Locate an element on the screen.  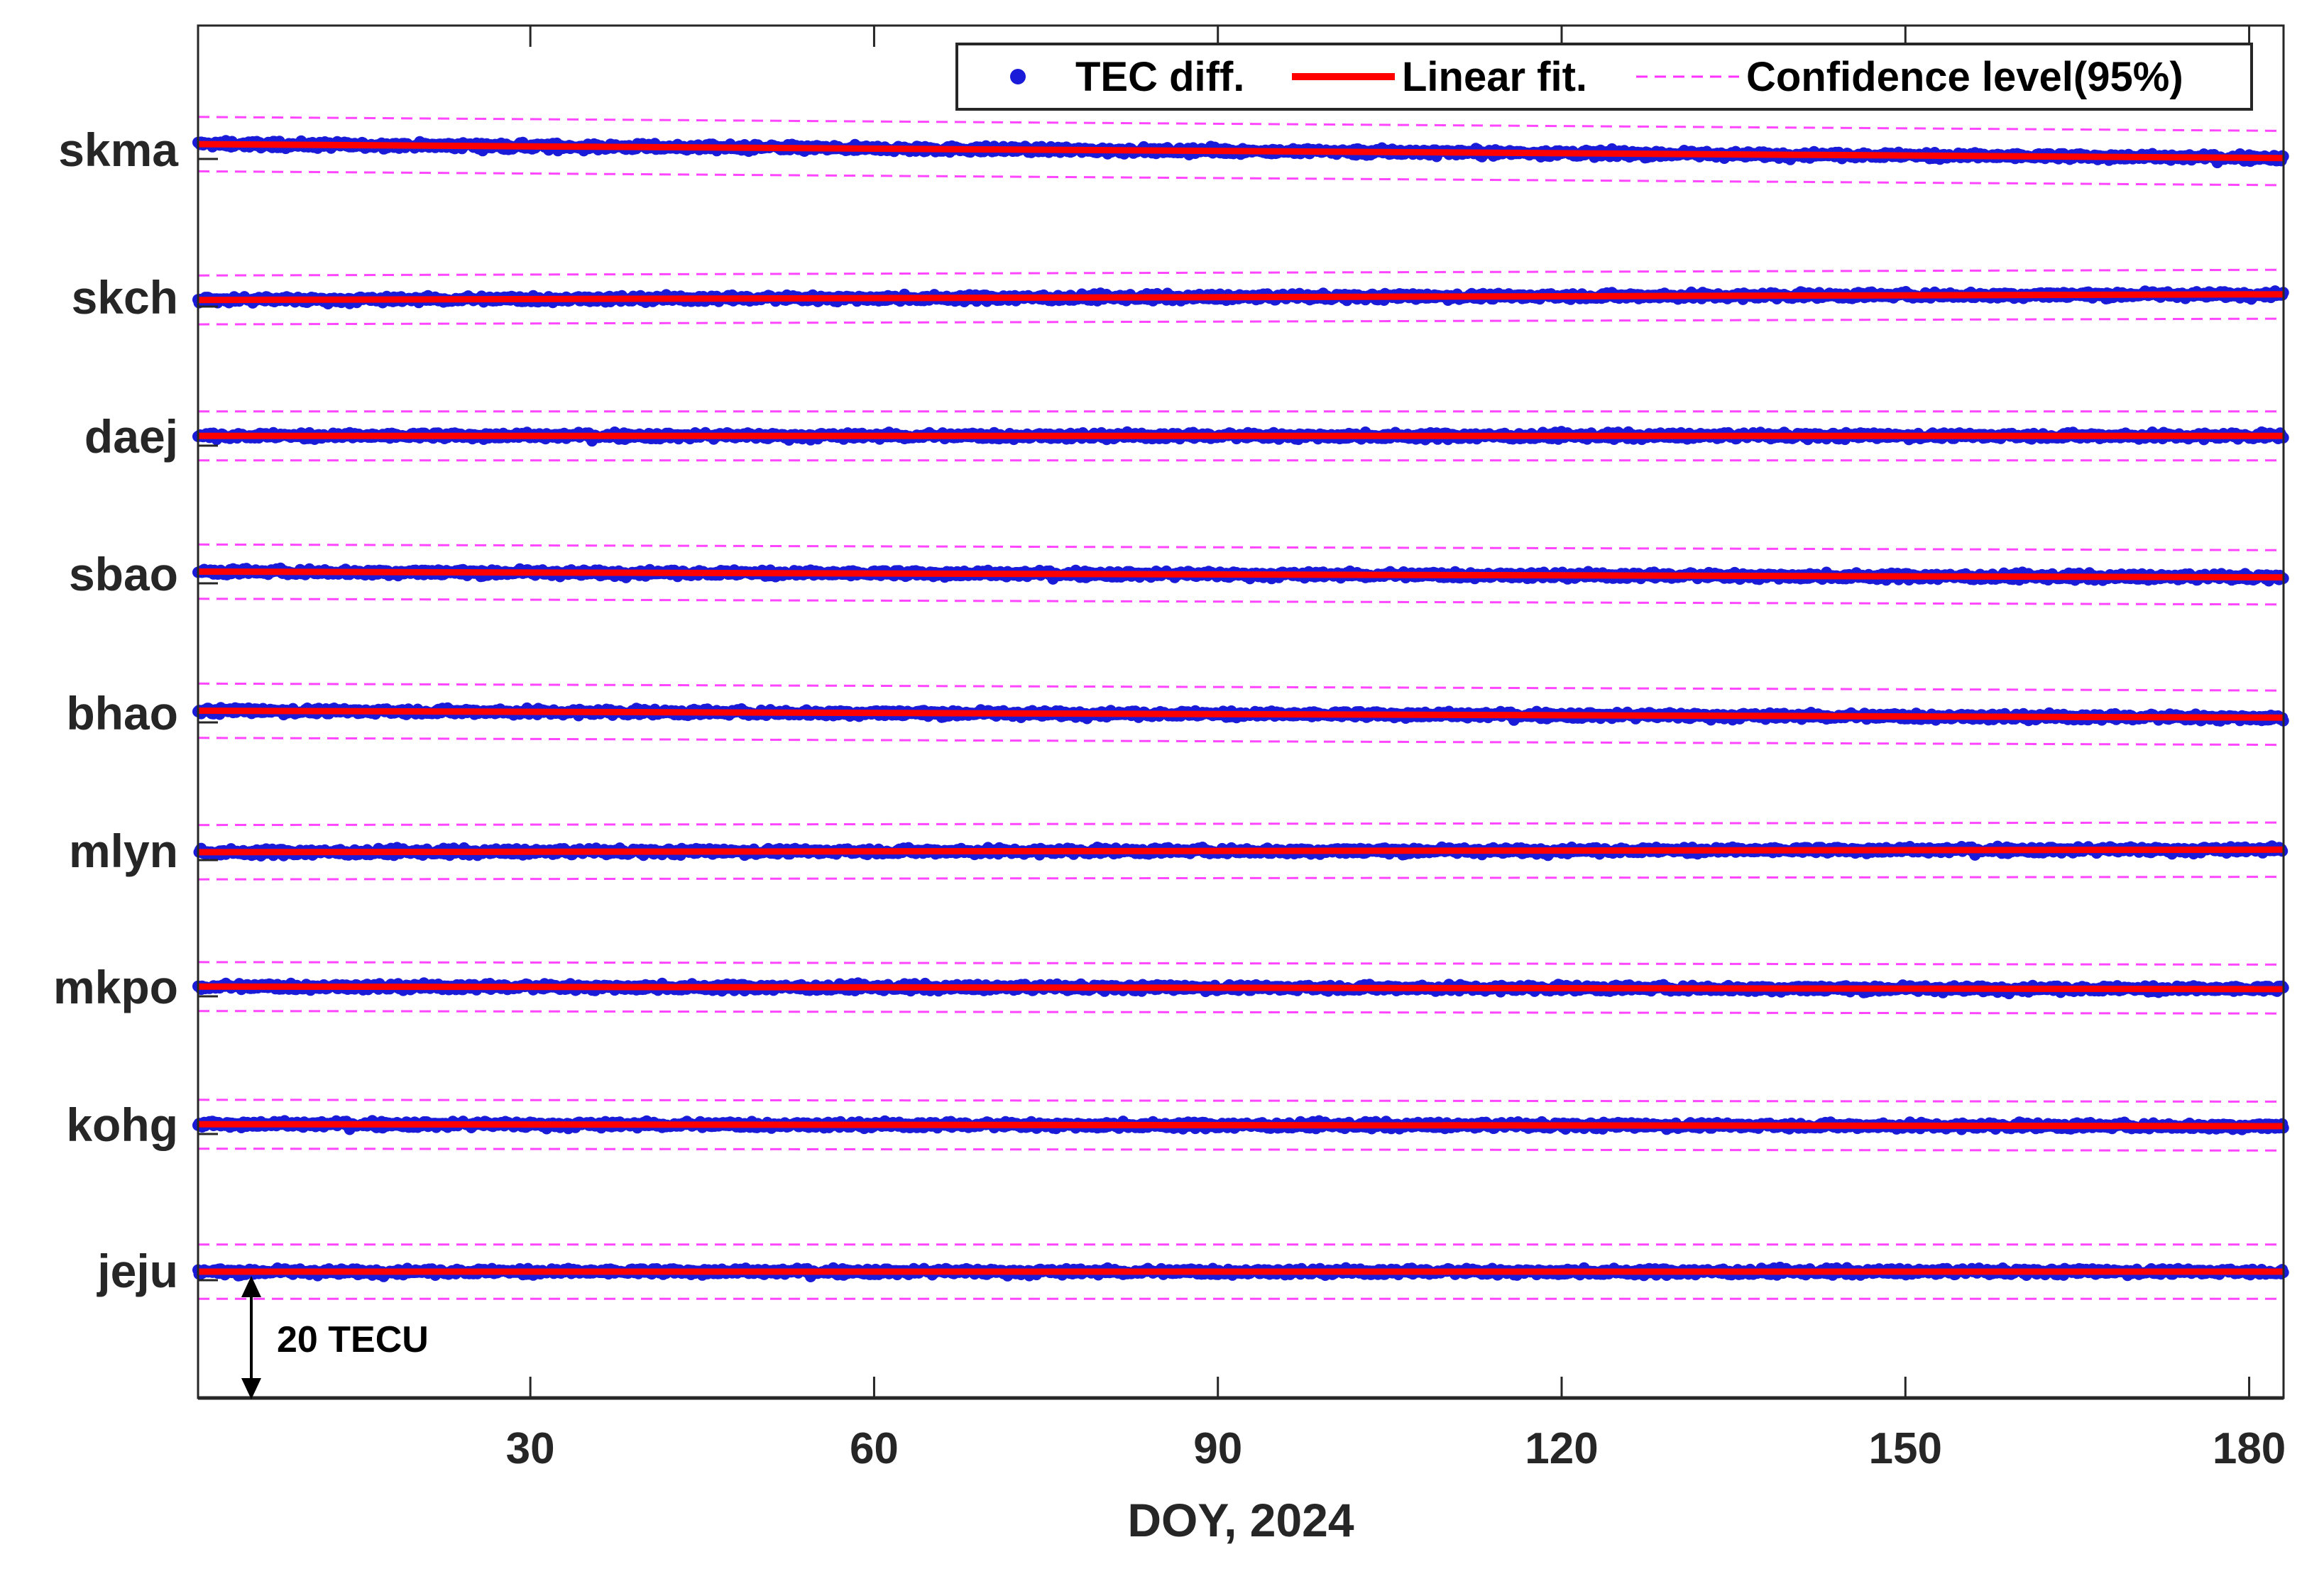
series-jeju is located at coordinates (1240, 1271).